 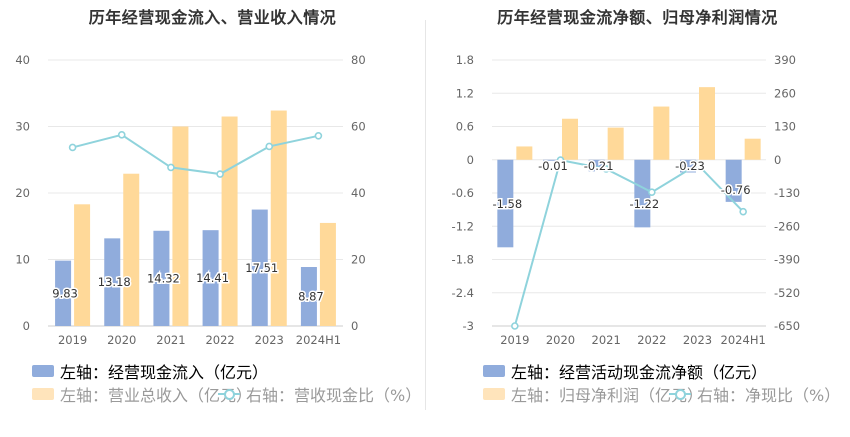 What do you see at coordinates (164, 372) in the screenshot?
I see `legend-label: 左轴：经营现金流入（亿元）` at bounding box center [164, 372].